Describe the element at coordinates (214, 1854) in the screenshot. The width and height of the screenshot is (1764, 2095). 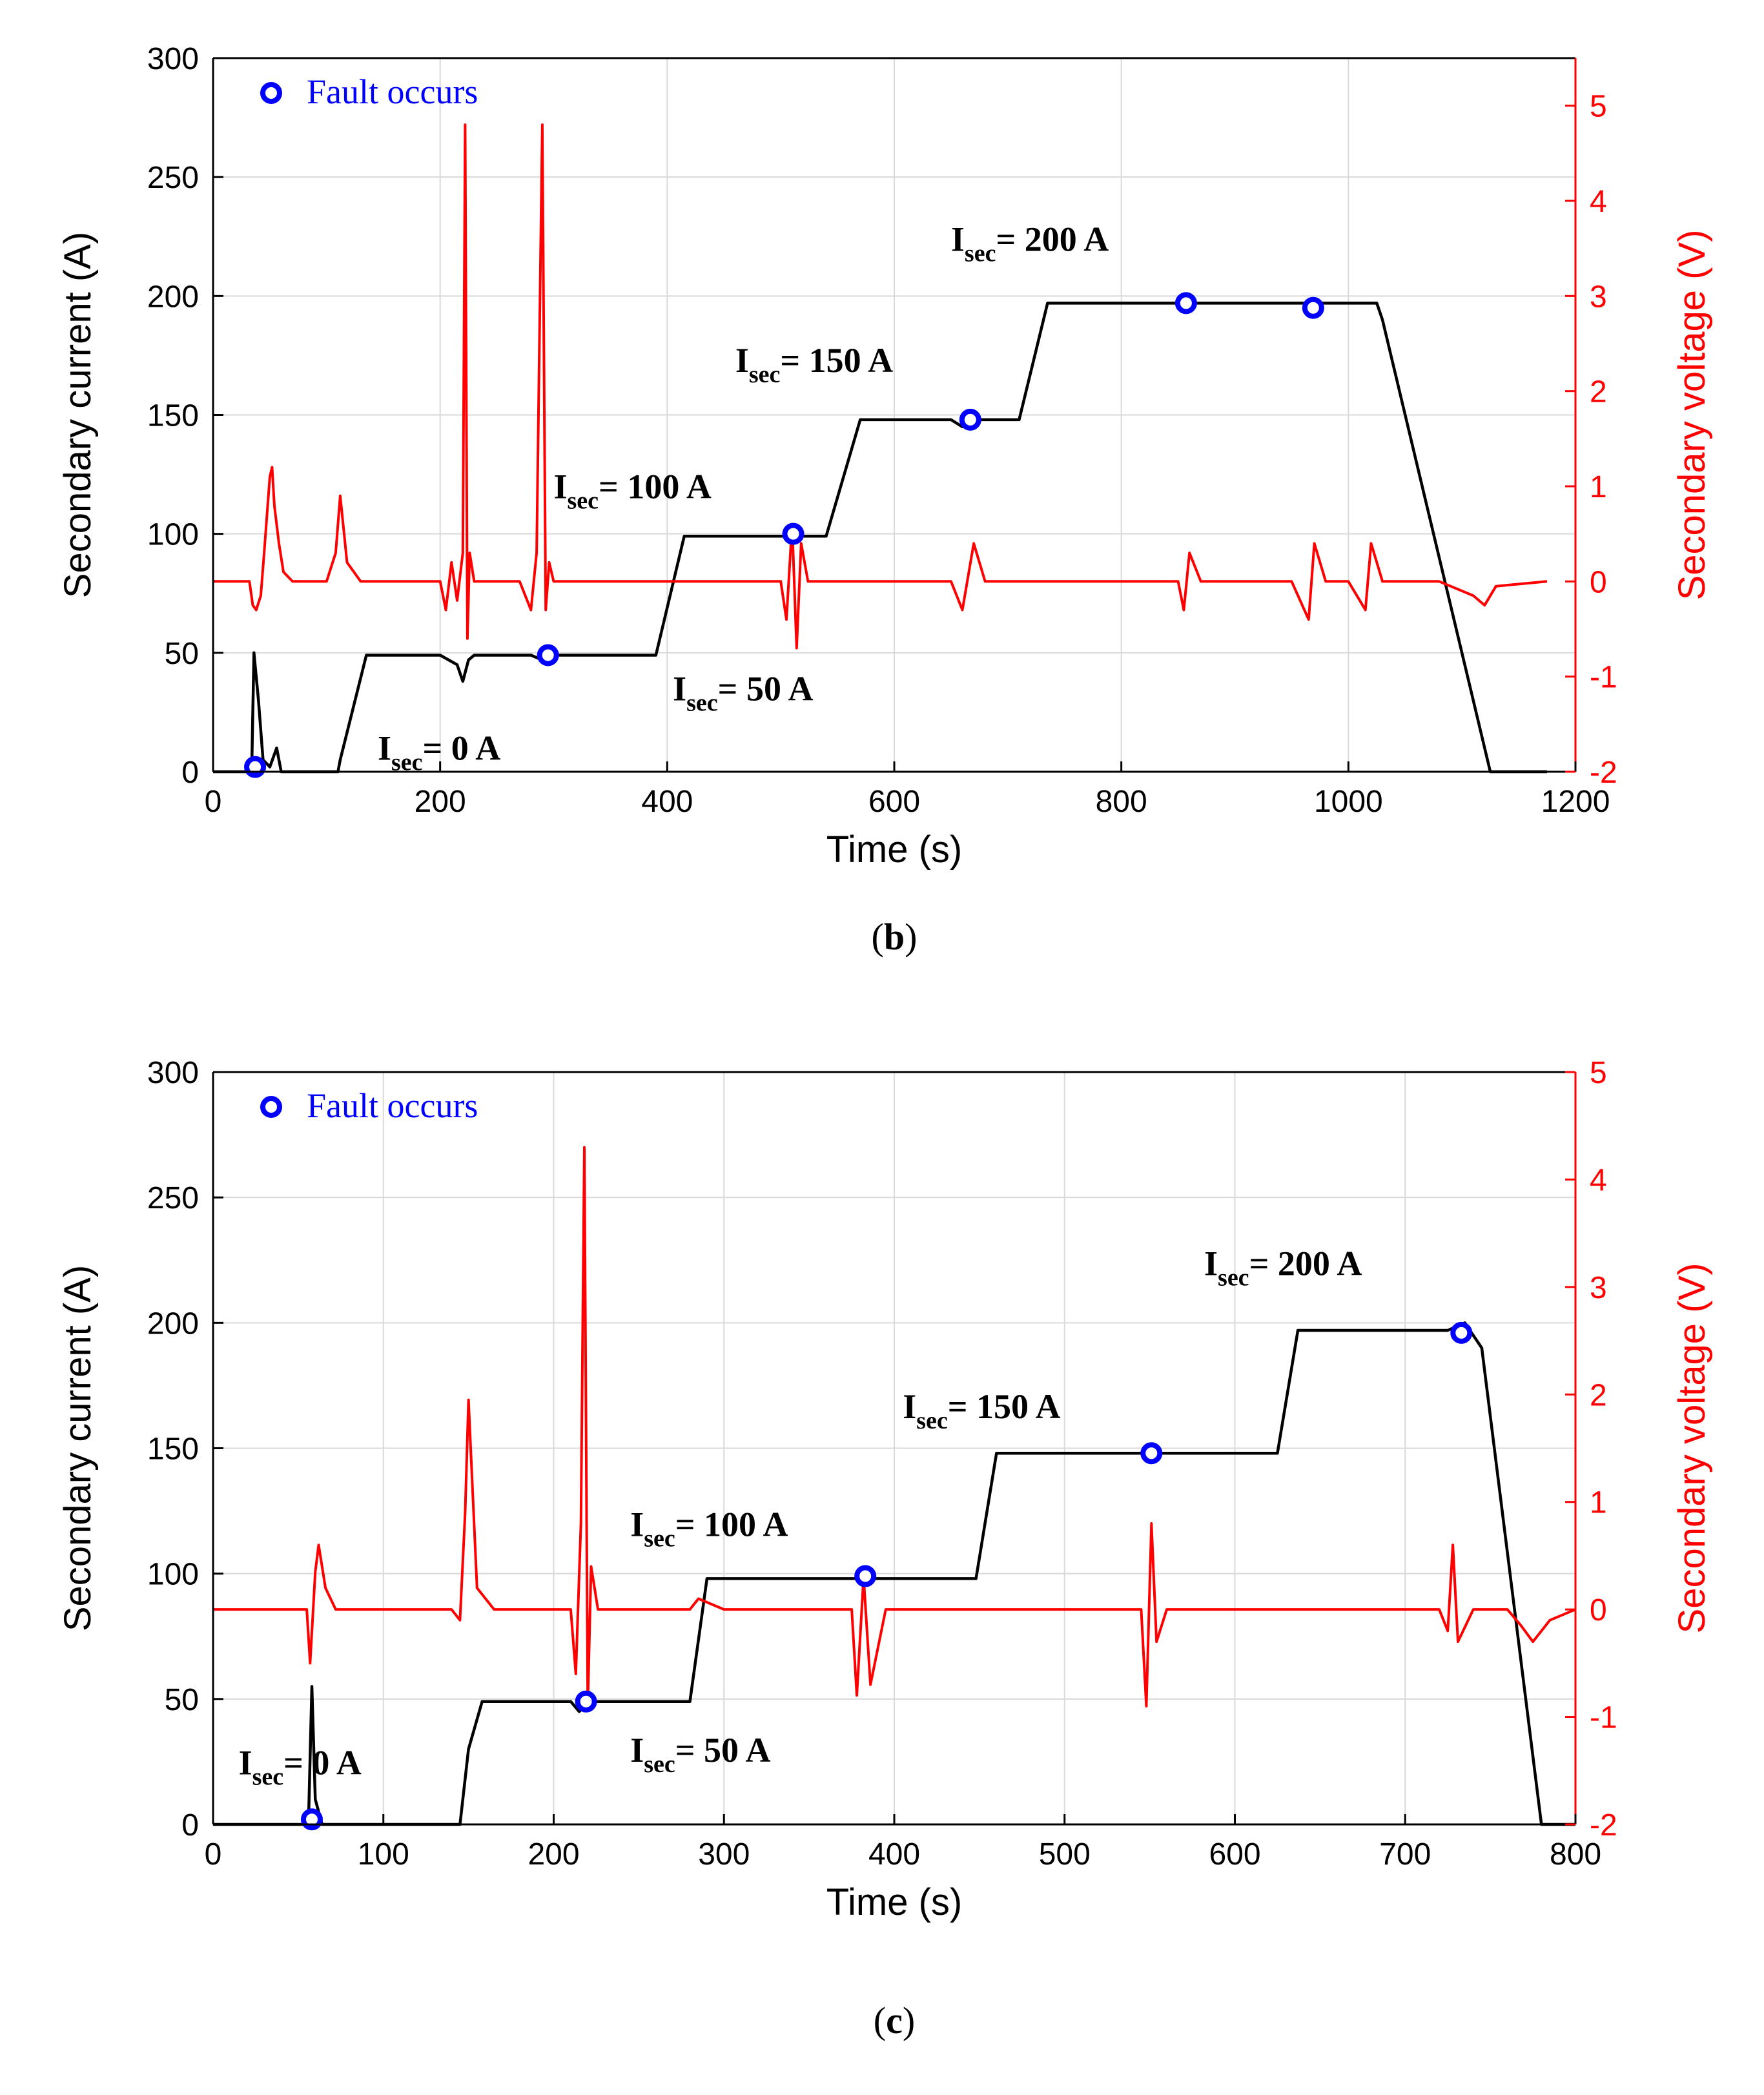
I see `x-tick-label: 0` at that location.